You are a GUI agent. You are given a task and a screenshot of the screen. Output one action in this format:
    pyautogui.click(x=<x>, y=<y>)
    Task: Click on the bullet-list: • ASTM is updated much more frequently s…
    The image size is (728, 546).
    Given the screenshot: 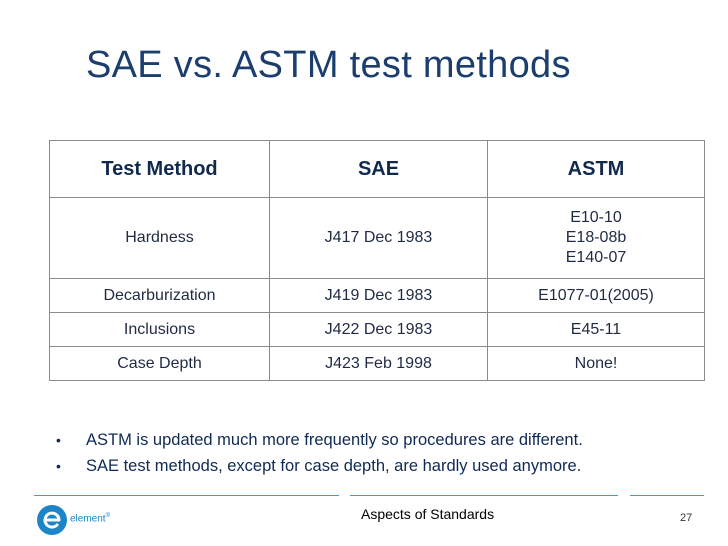 What is the action you would take?
    pyautogui.click(x=319, y=453)
    